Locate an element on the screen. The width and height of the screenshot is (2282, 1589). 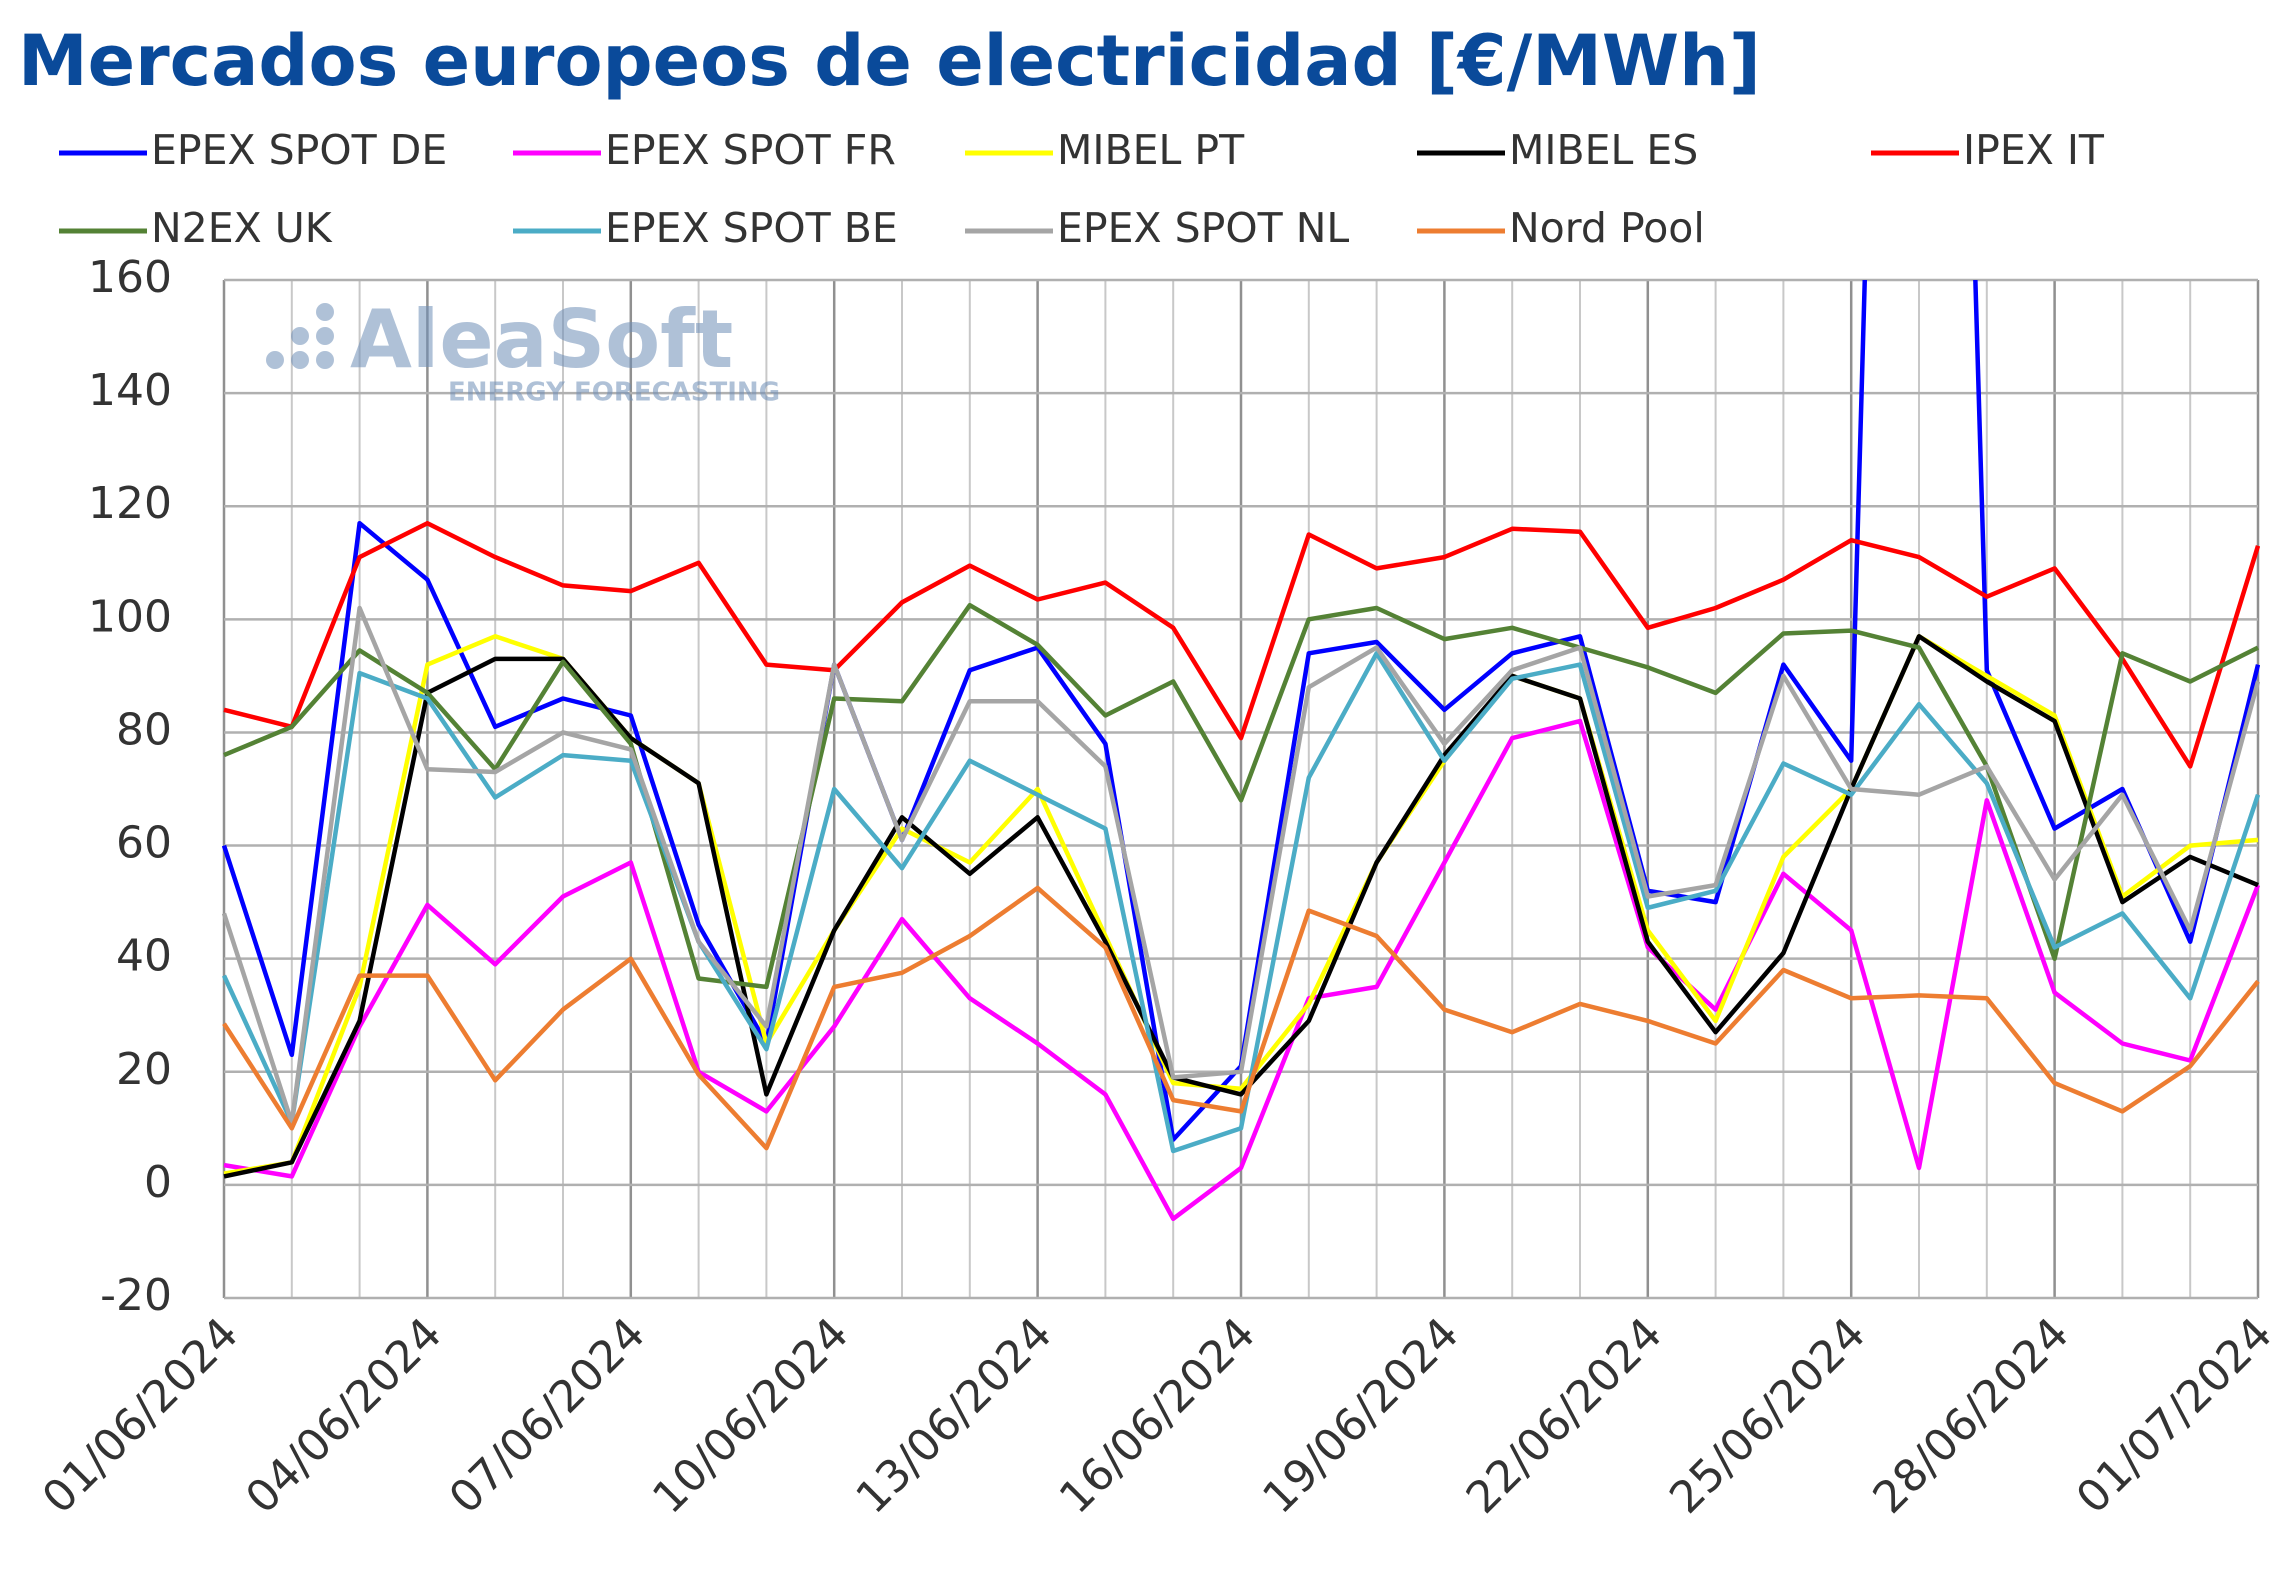
watermark: AleaSoft ENERGY FORECASTING is located at coordinates (523, 350).